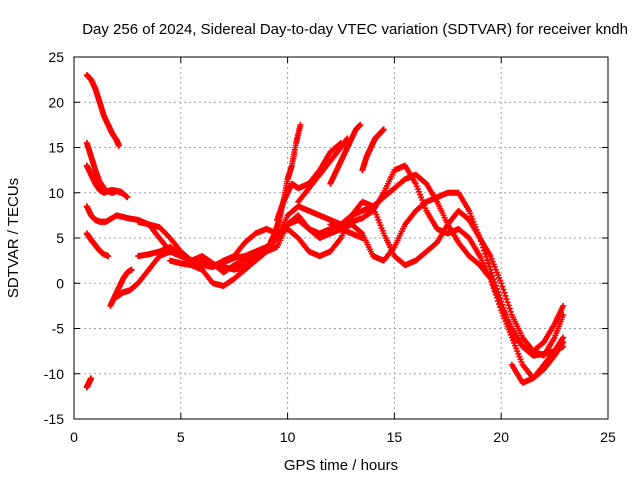 This screenshot has height=480, width=640. What do you see at coordinates (181, 437) in the screenshot?
I see `x-tick-label: 5` at bounding box center [181, 437].